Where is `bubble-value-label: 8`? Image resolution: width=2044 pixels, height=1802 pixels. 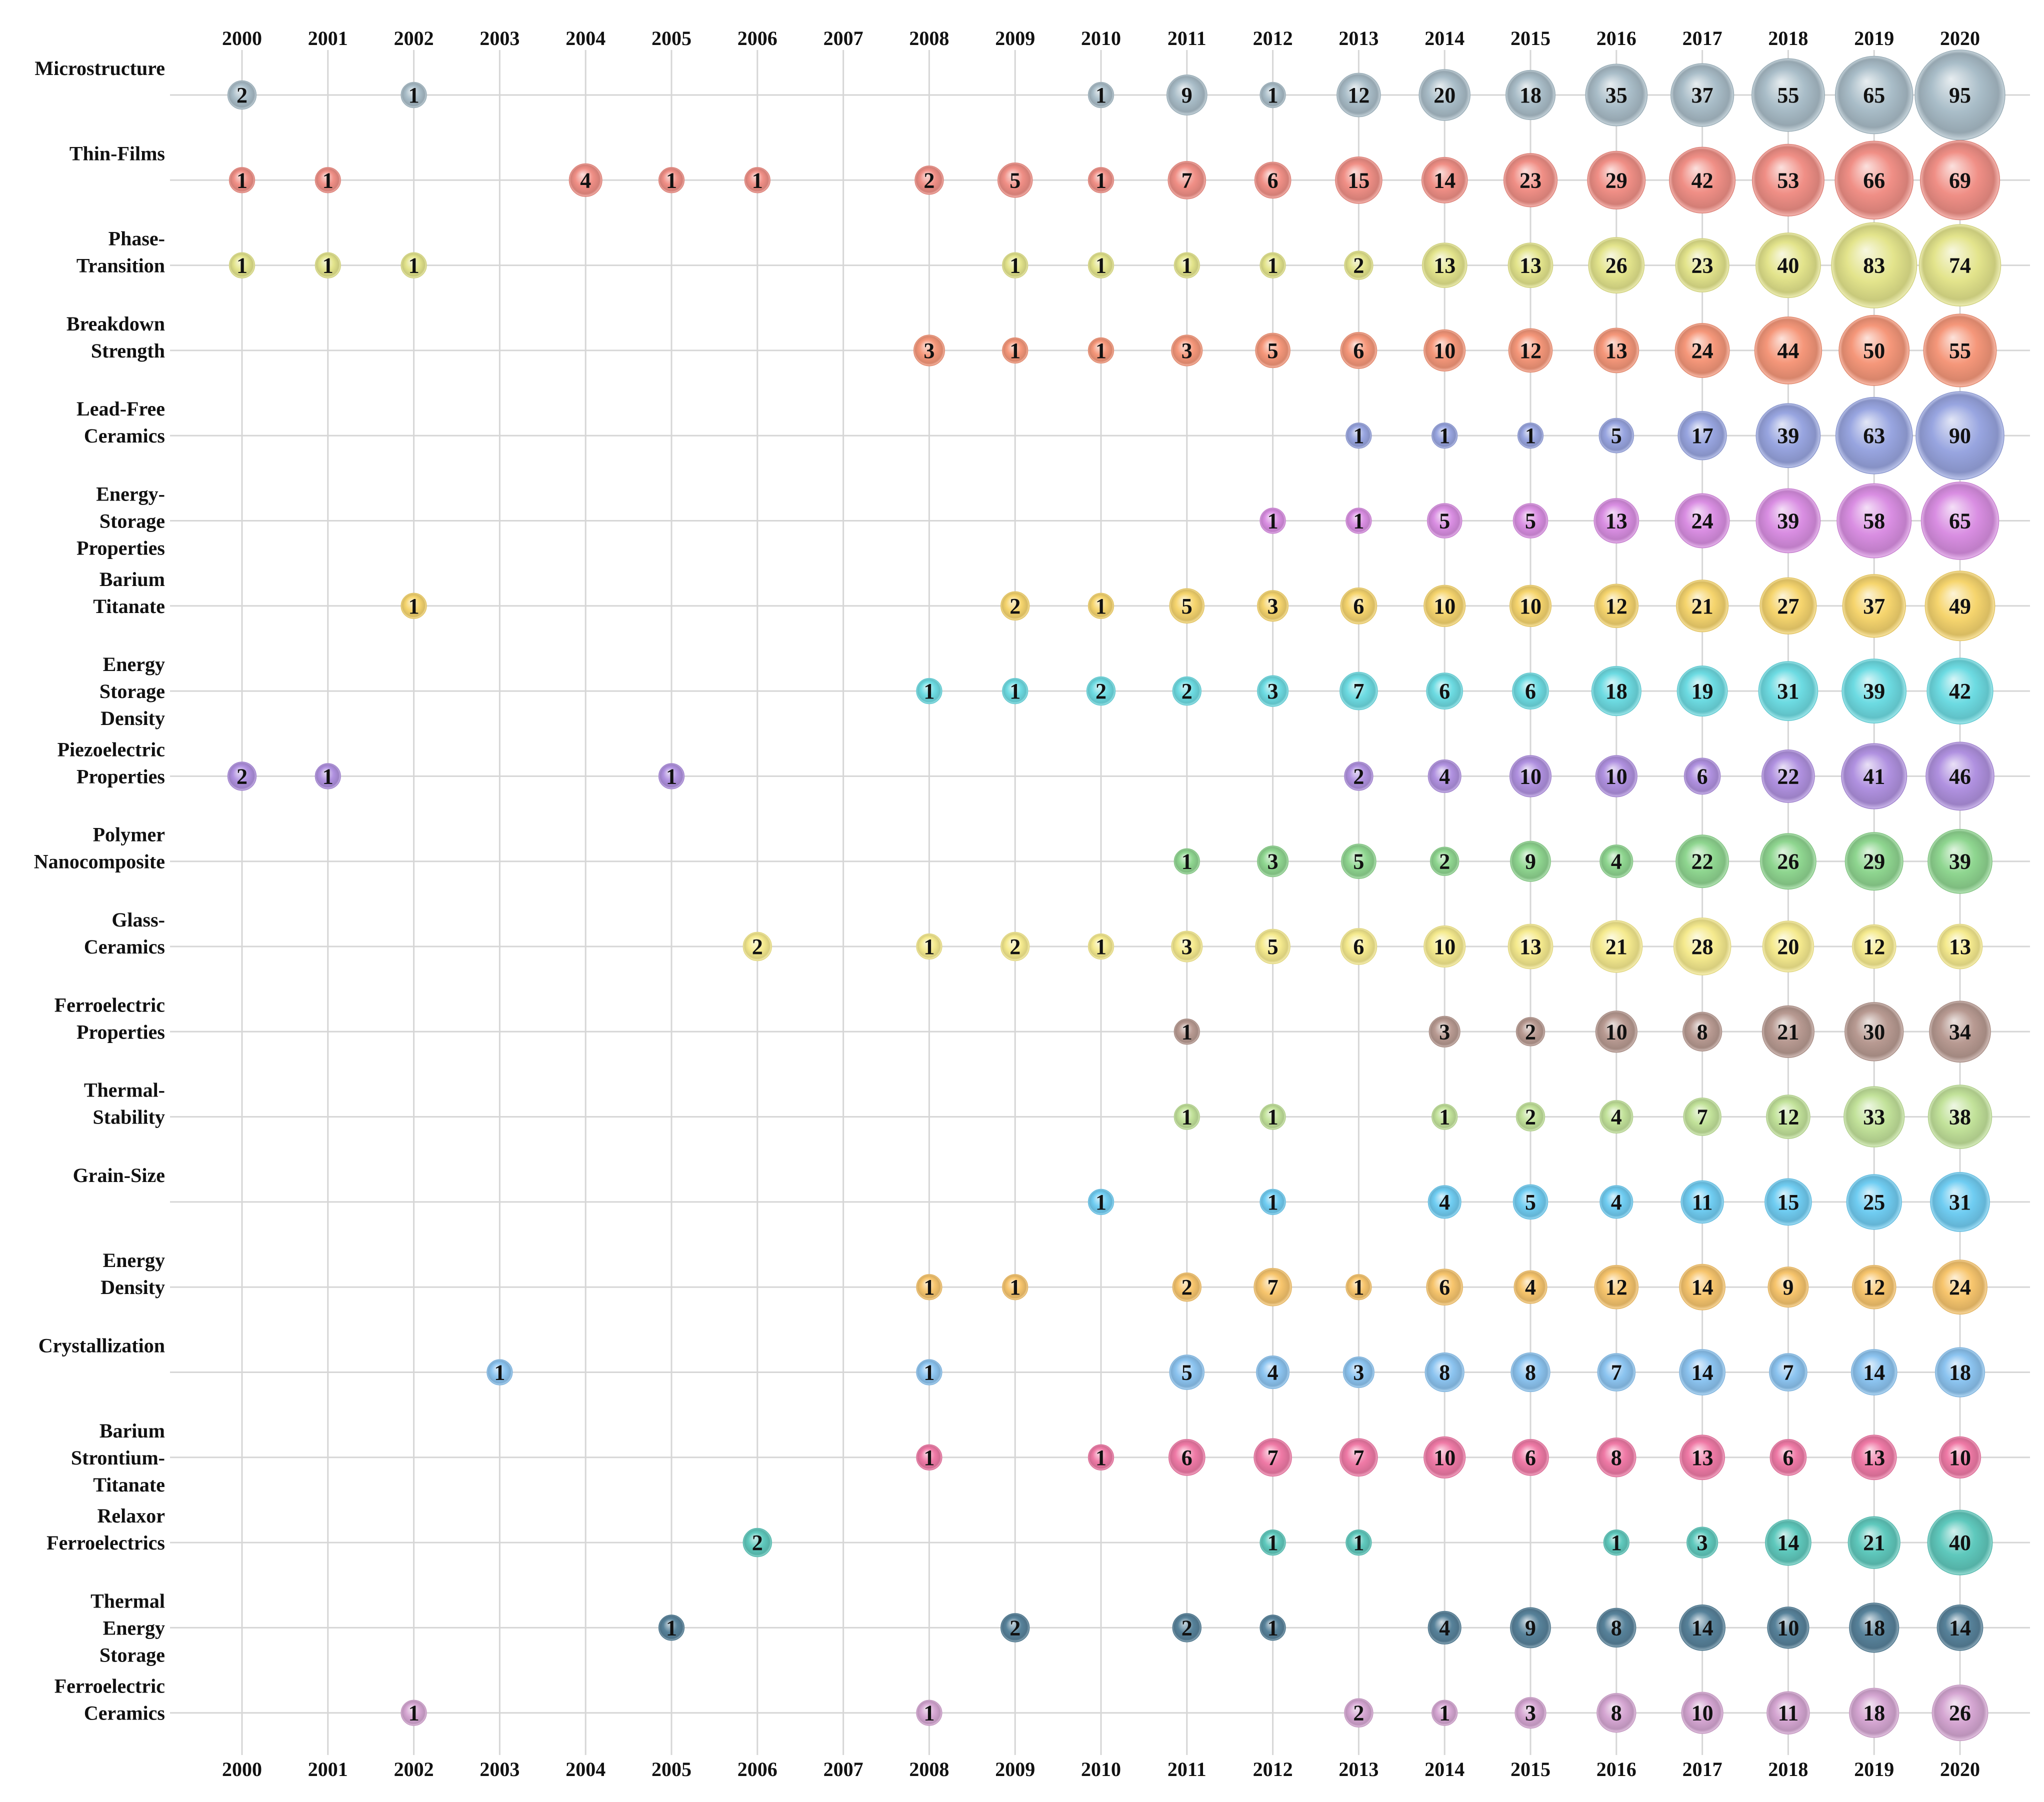 bubble-value-label: 8 is located at coordinates (1616, 1713).